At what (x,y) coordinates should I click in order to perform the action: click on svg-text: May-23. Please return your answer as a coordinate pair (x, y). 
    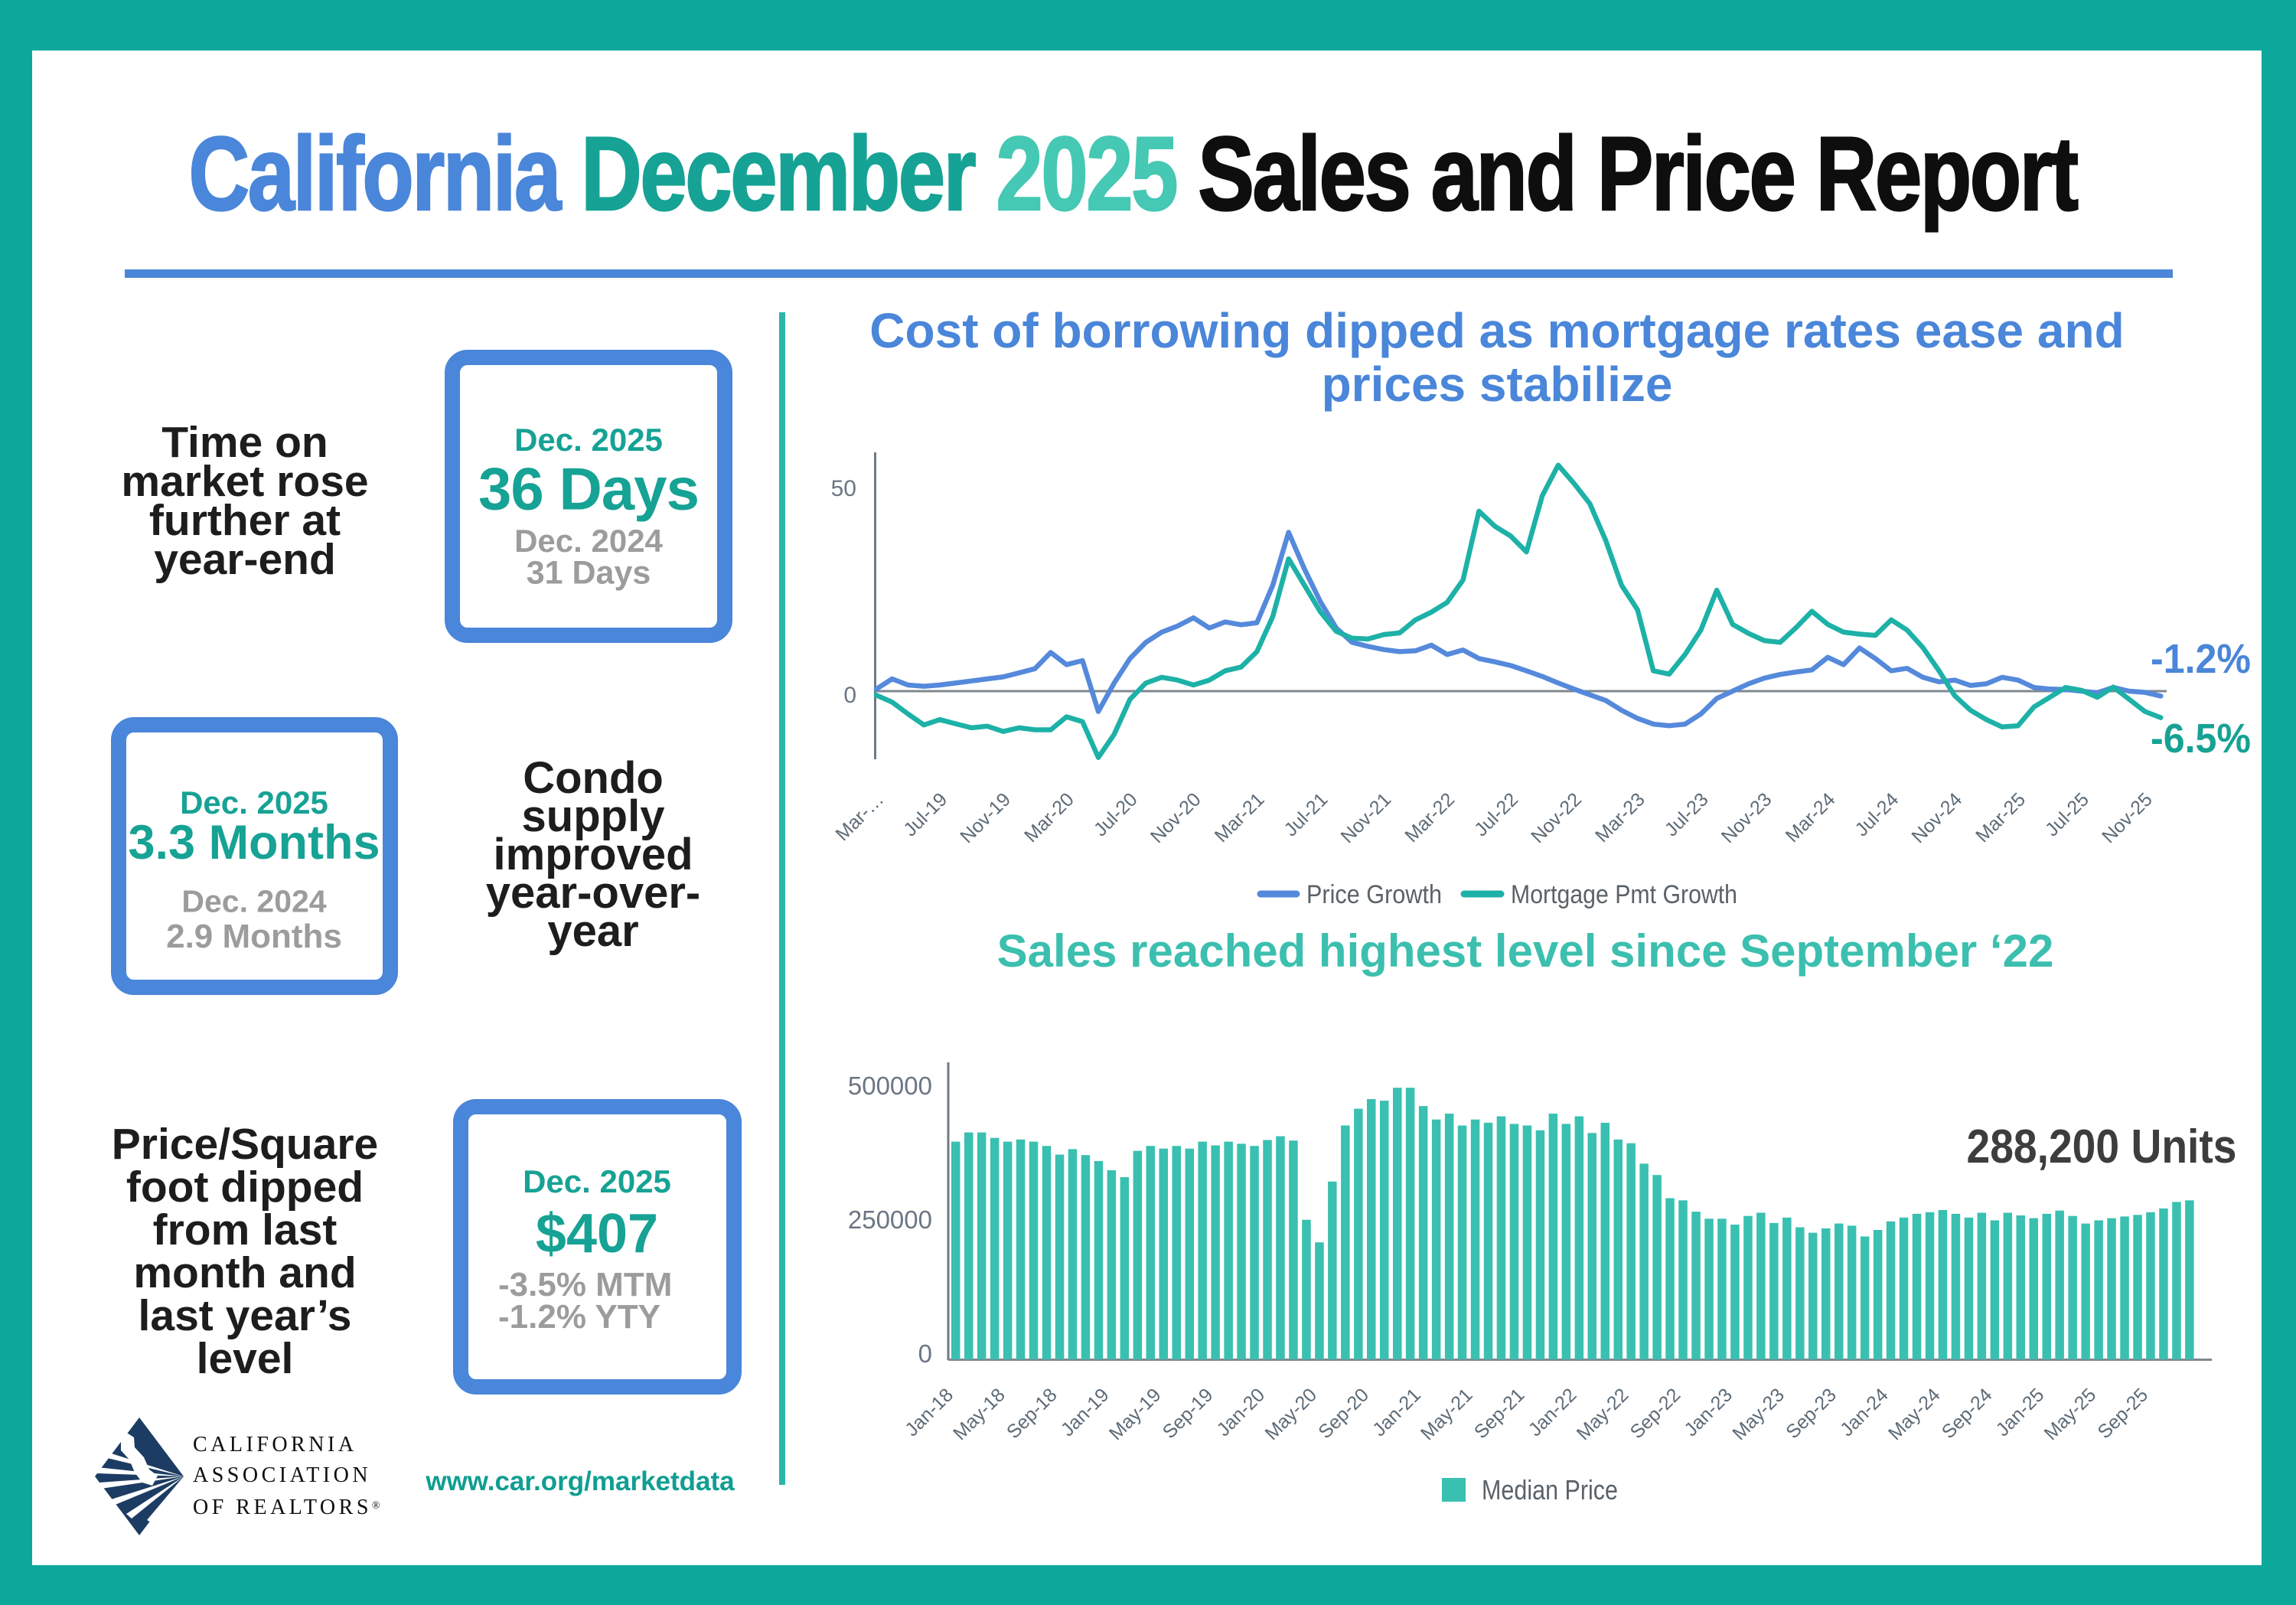
    Looking at the image, I should click on (1758, 1414).